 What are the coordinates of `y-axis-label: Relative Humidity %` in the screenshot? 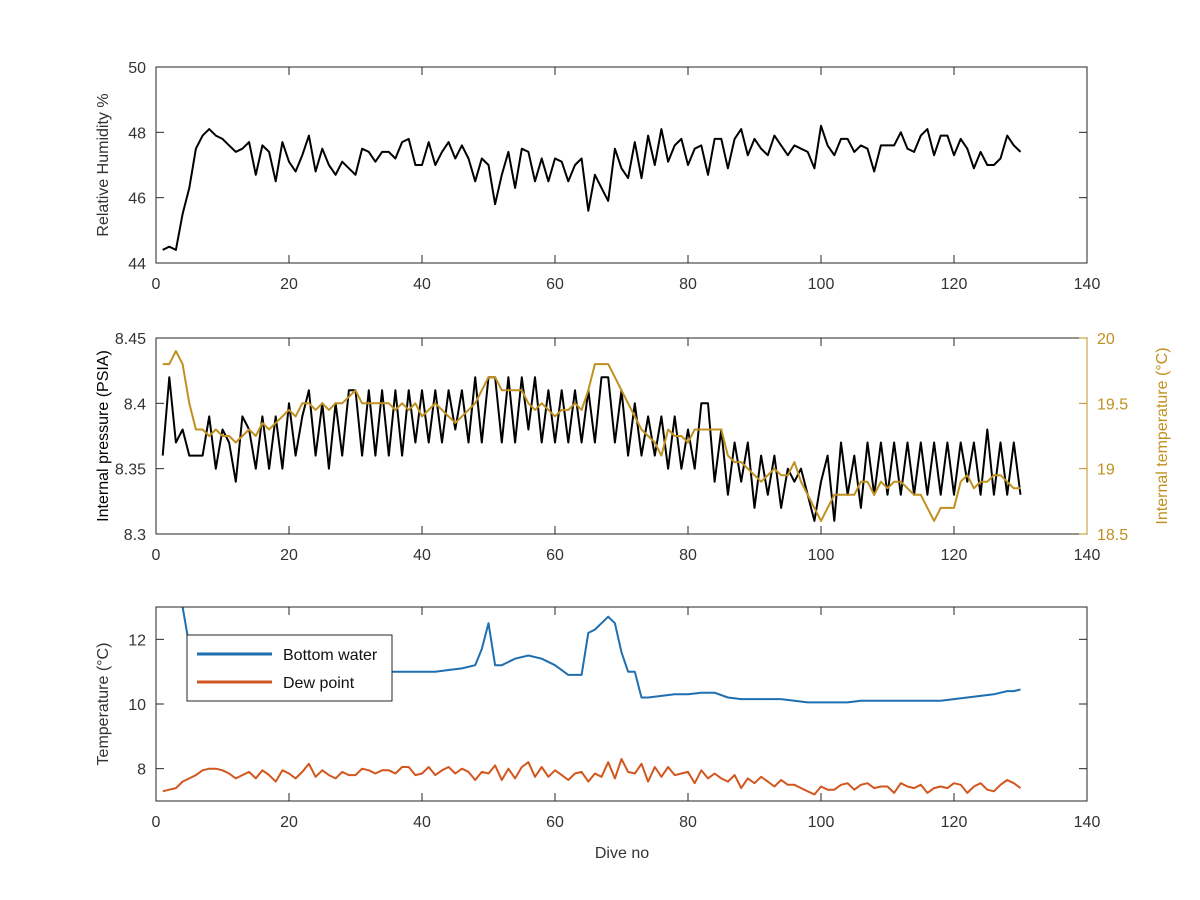 It's located at (103, 164).